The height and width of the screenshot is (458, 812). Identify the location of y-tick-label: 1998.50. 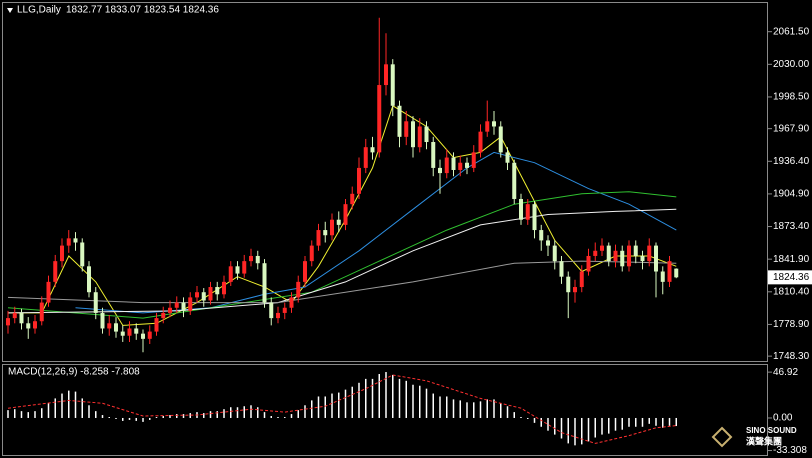
(791, 97).